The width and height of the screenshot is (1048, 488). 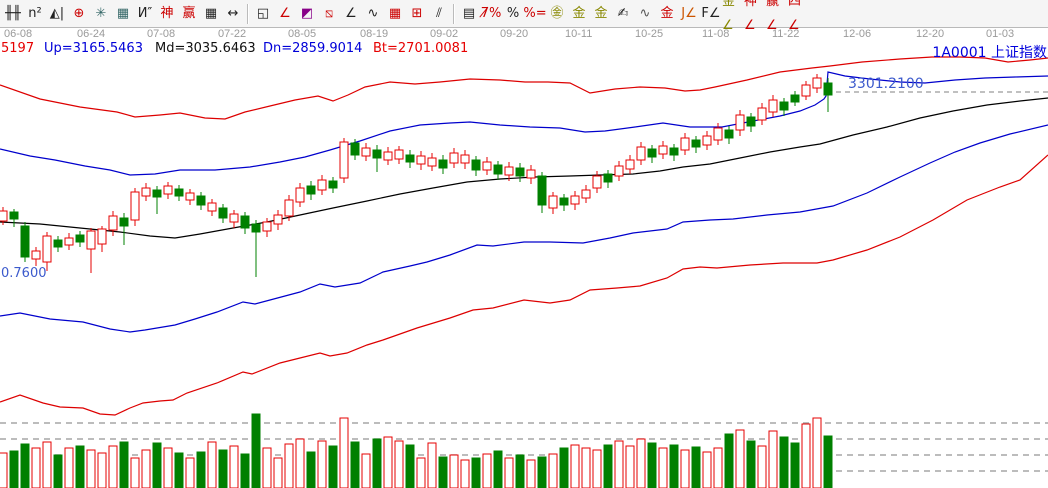 I want to click on date-label: 07-08, so click(x=161, y=34).